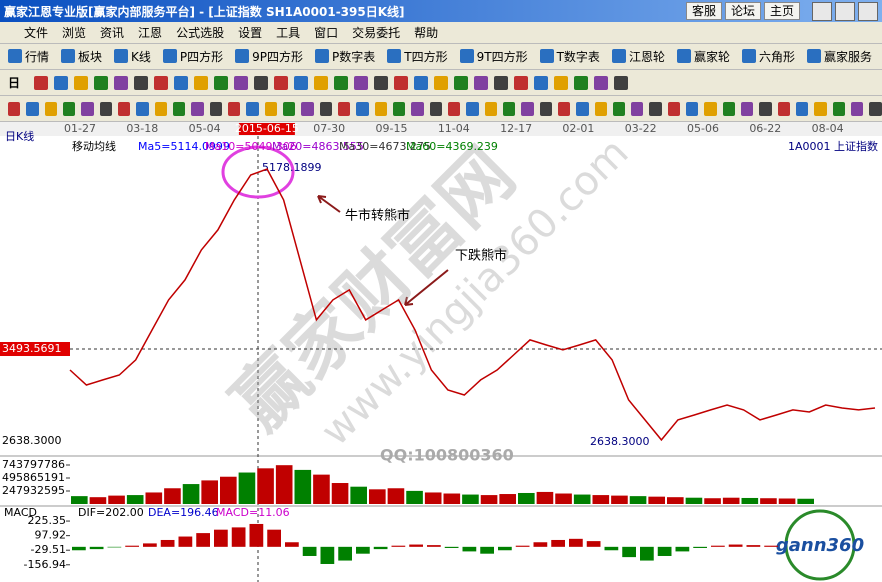 This screenshot has width=882, height=582. Describe the element at coordinates (14, 83) in the screenshot. I see `period-button: 日` at that location.